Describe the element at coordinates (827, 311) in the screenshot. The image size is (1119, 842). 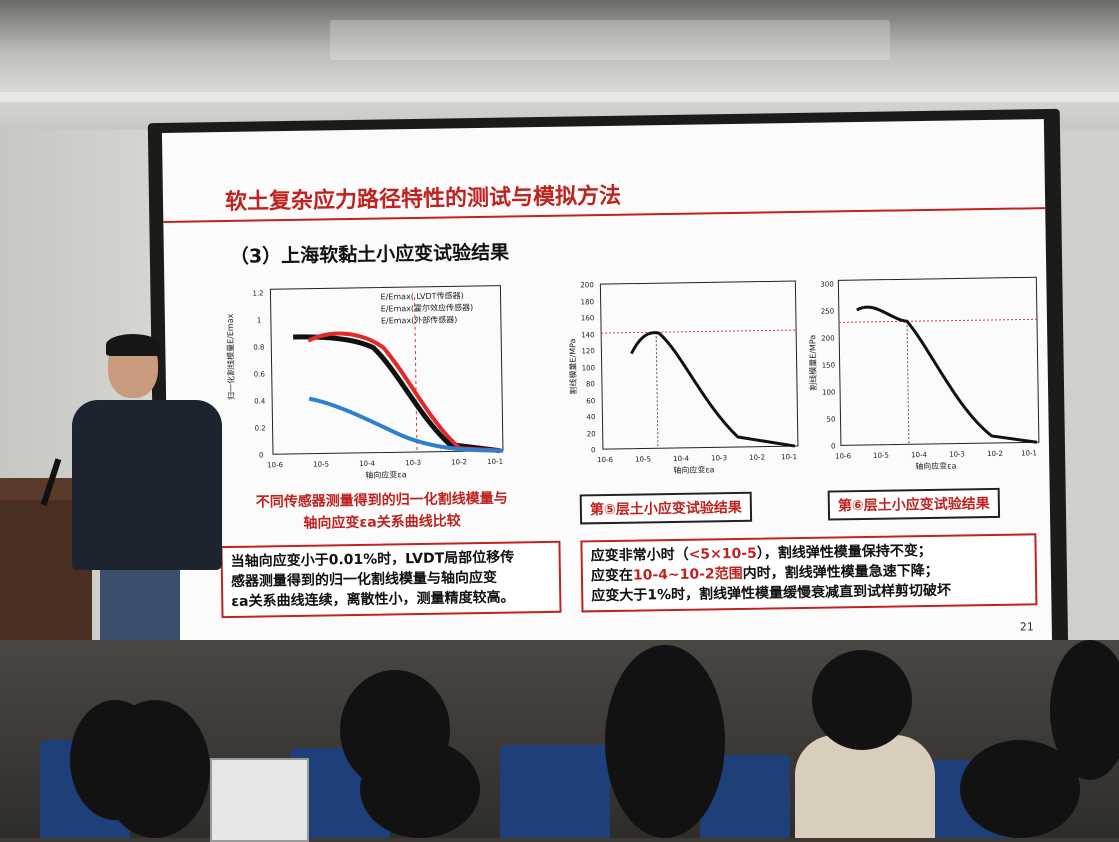
I see `right-ytick-5: 250` at that location.